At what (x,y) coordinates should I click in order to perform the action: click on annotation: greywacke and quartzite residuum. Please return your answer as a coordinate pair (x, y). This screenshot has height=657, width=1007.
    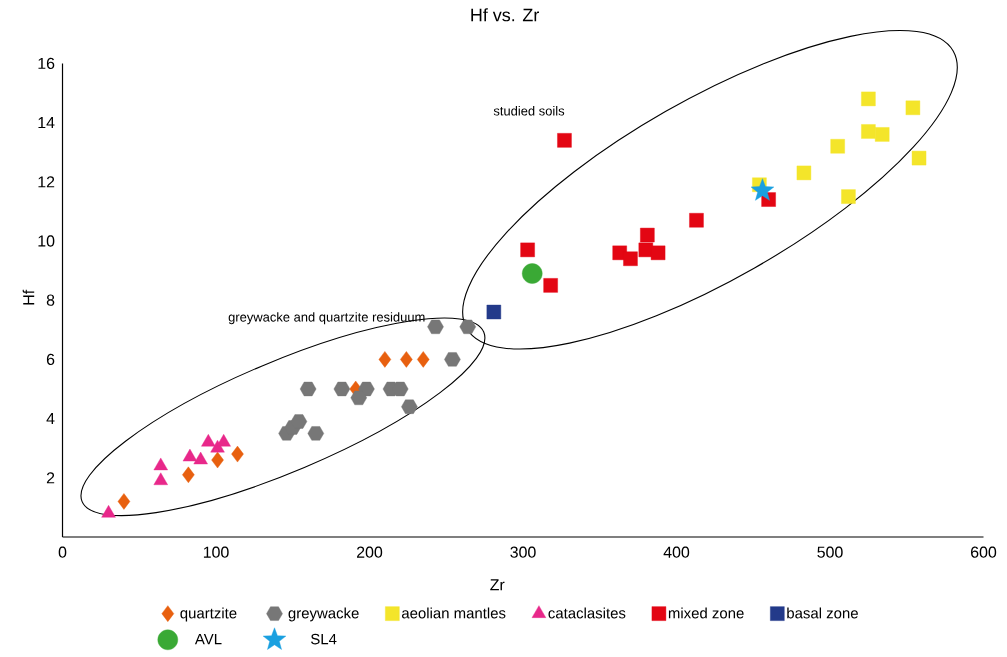
    Looking at the image, I should click on (326, 318).